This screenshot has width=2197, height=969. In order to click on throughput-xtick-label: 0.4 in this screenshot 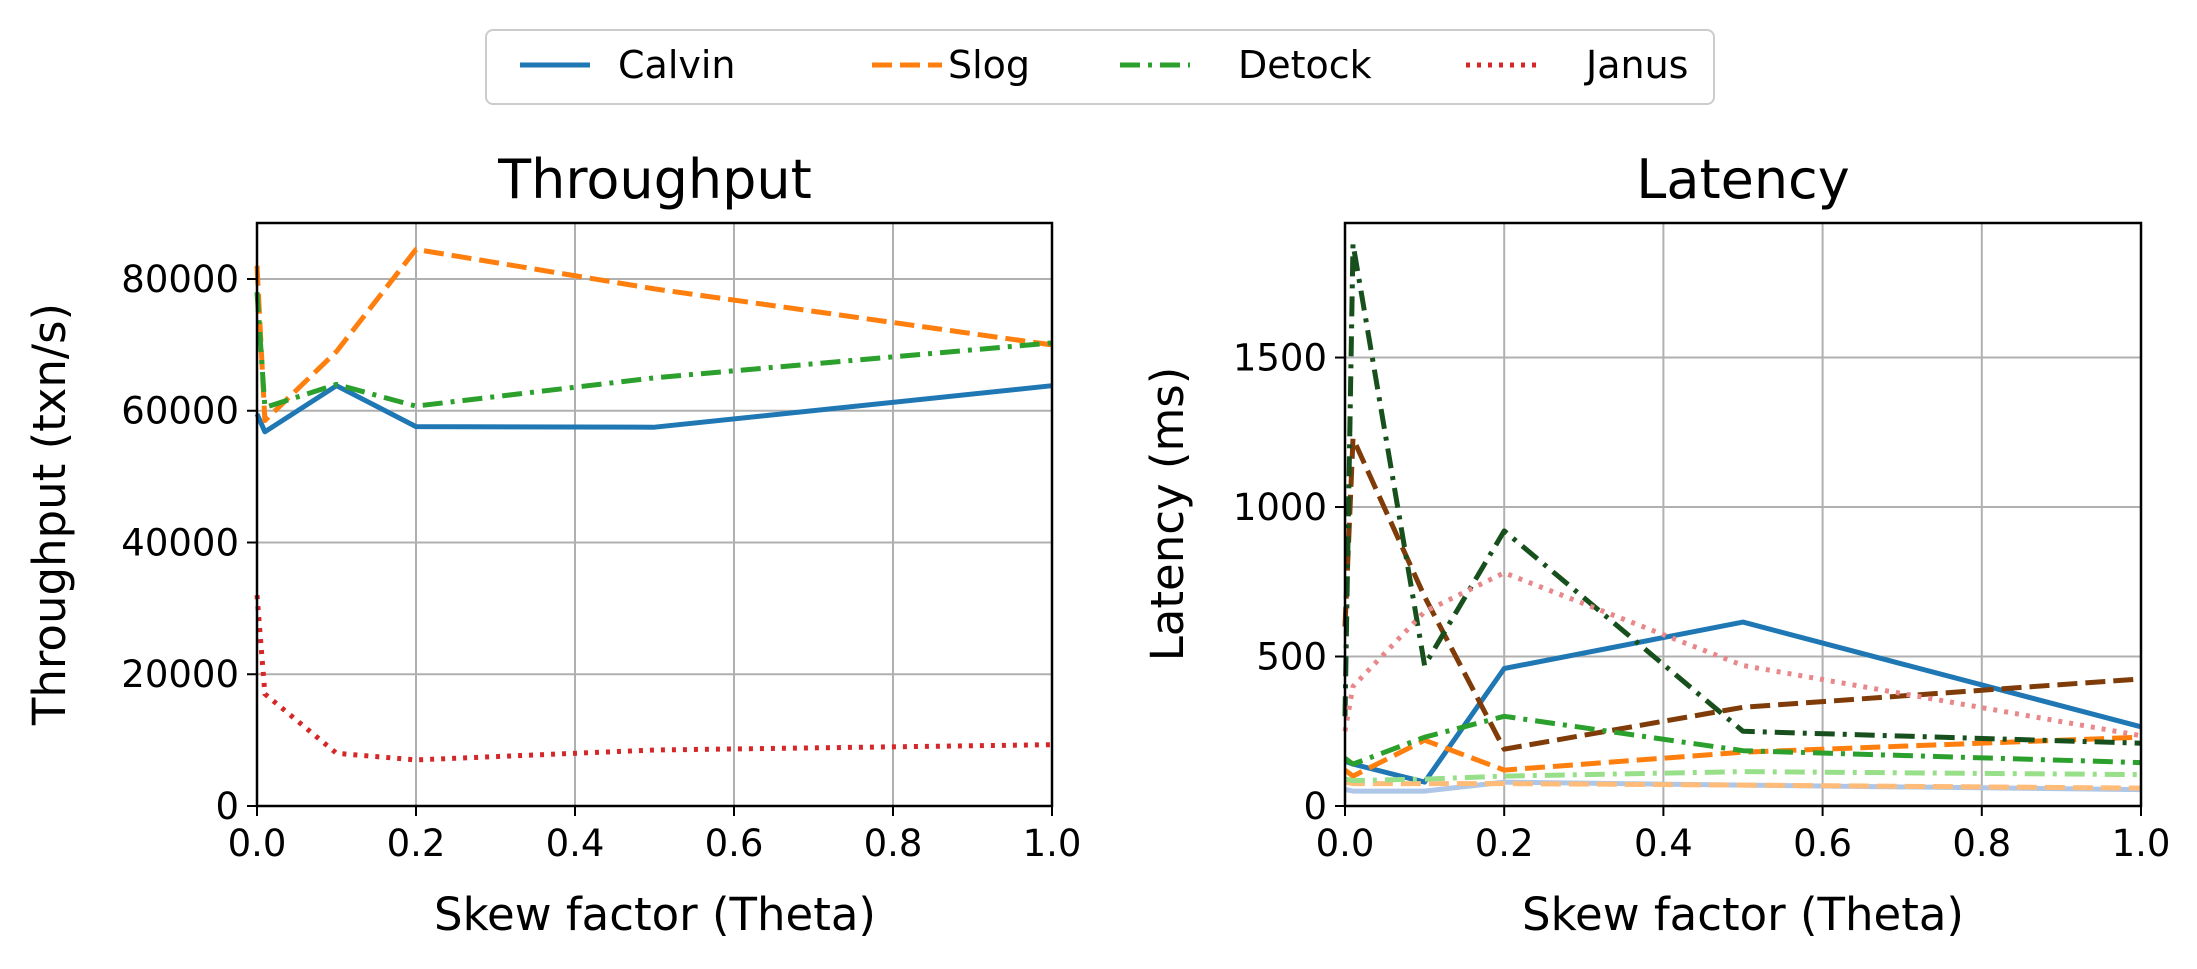, I will do `click(575, 843)`.